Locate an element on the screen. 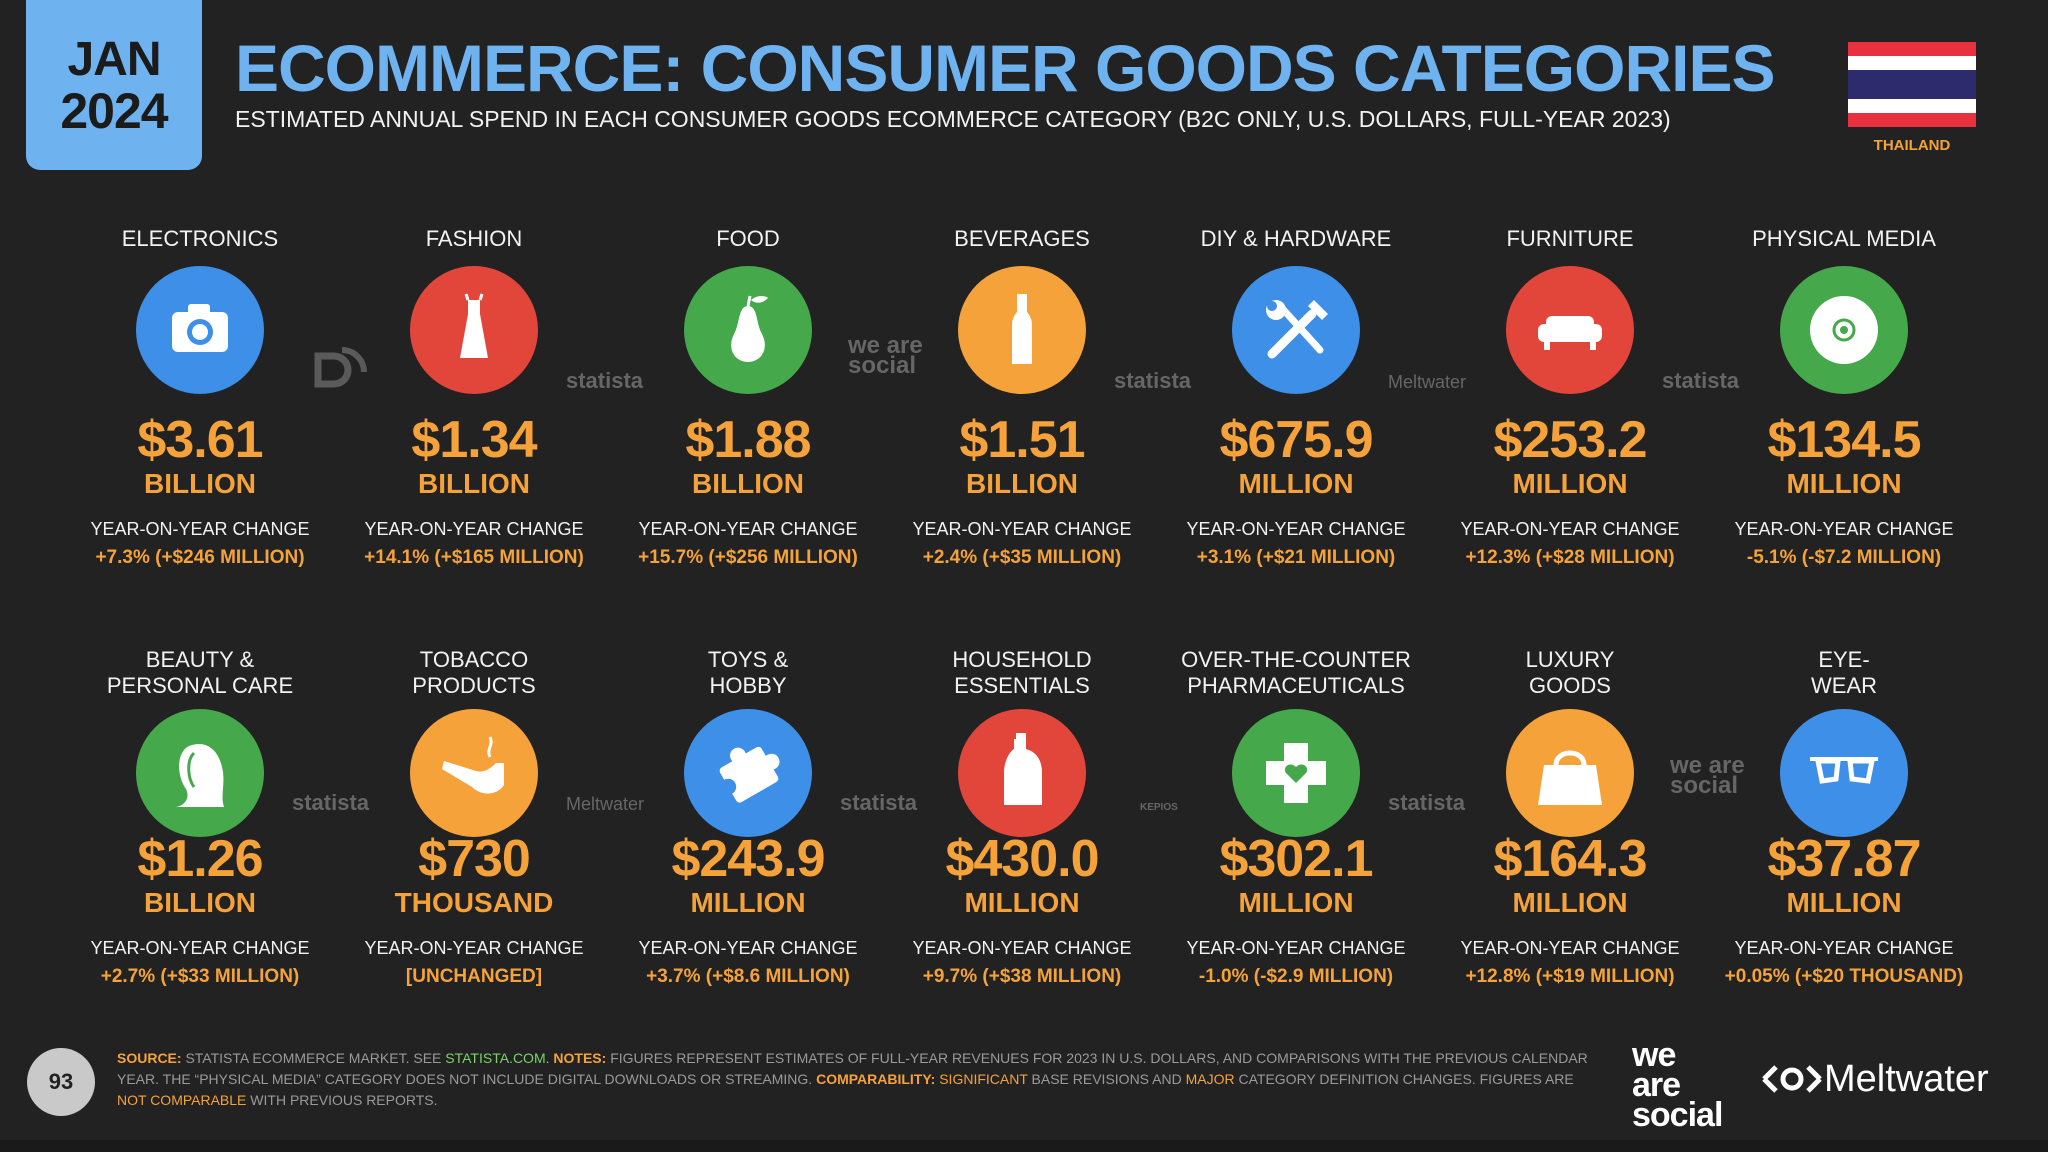 Image resolution: width=2048 pixels, height=1152 pixels. handbag-icon is located at coordinates (1570, 773).